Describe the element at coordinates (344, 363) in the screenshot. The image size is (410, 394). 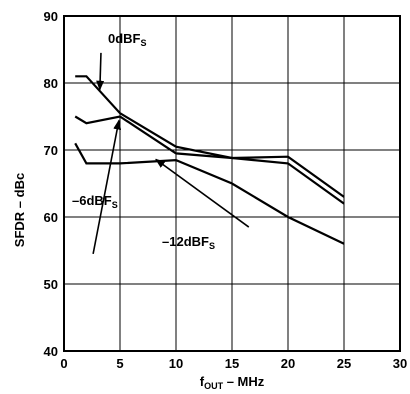
I see `x-tick-label: 25` at that location.